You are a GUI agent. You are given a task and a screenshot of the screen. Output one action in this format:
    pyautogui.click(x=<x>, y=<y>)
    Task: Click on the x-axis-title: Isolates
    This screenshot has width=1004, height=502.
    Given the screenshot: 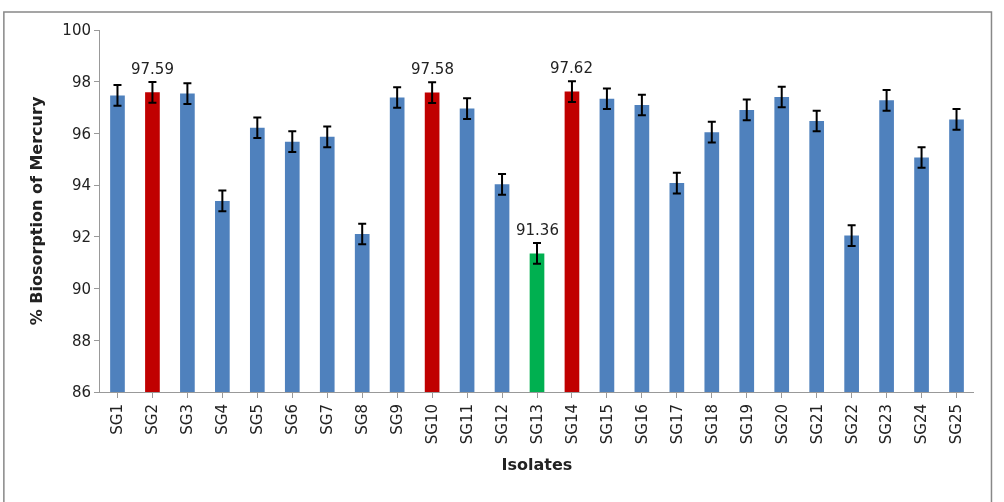 What is the action you would take?
    pyautogui.click(x=537, y=464)
    